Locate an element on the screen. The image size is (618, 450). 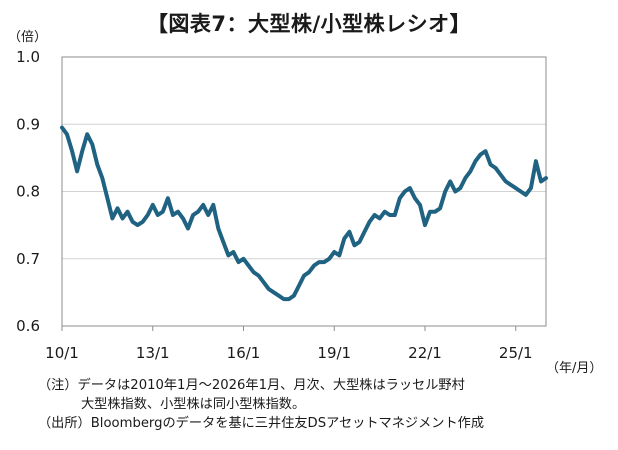
y-tick-label: 0.6 is located at coordinates (28, 326).